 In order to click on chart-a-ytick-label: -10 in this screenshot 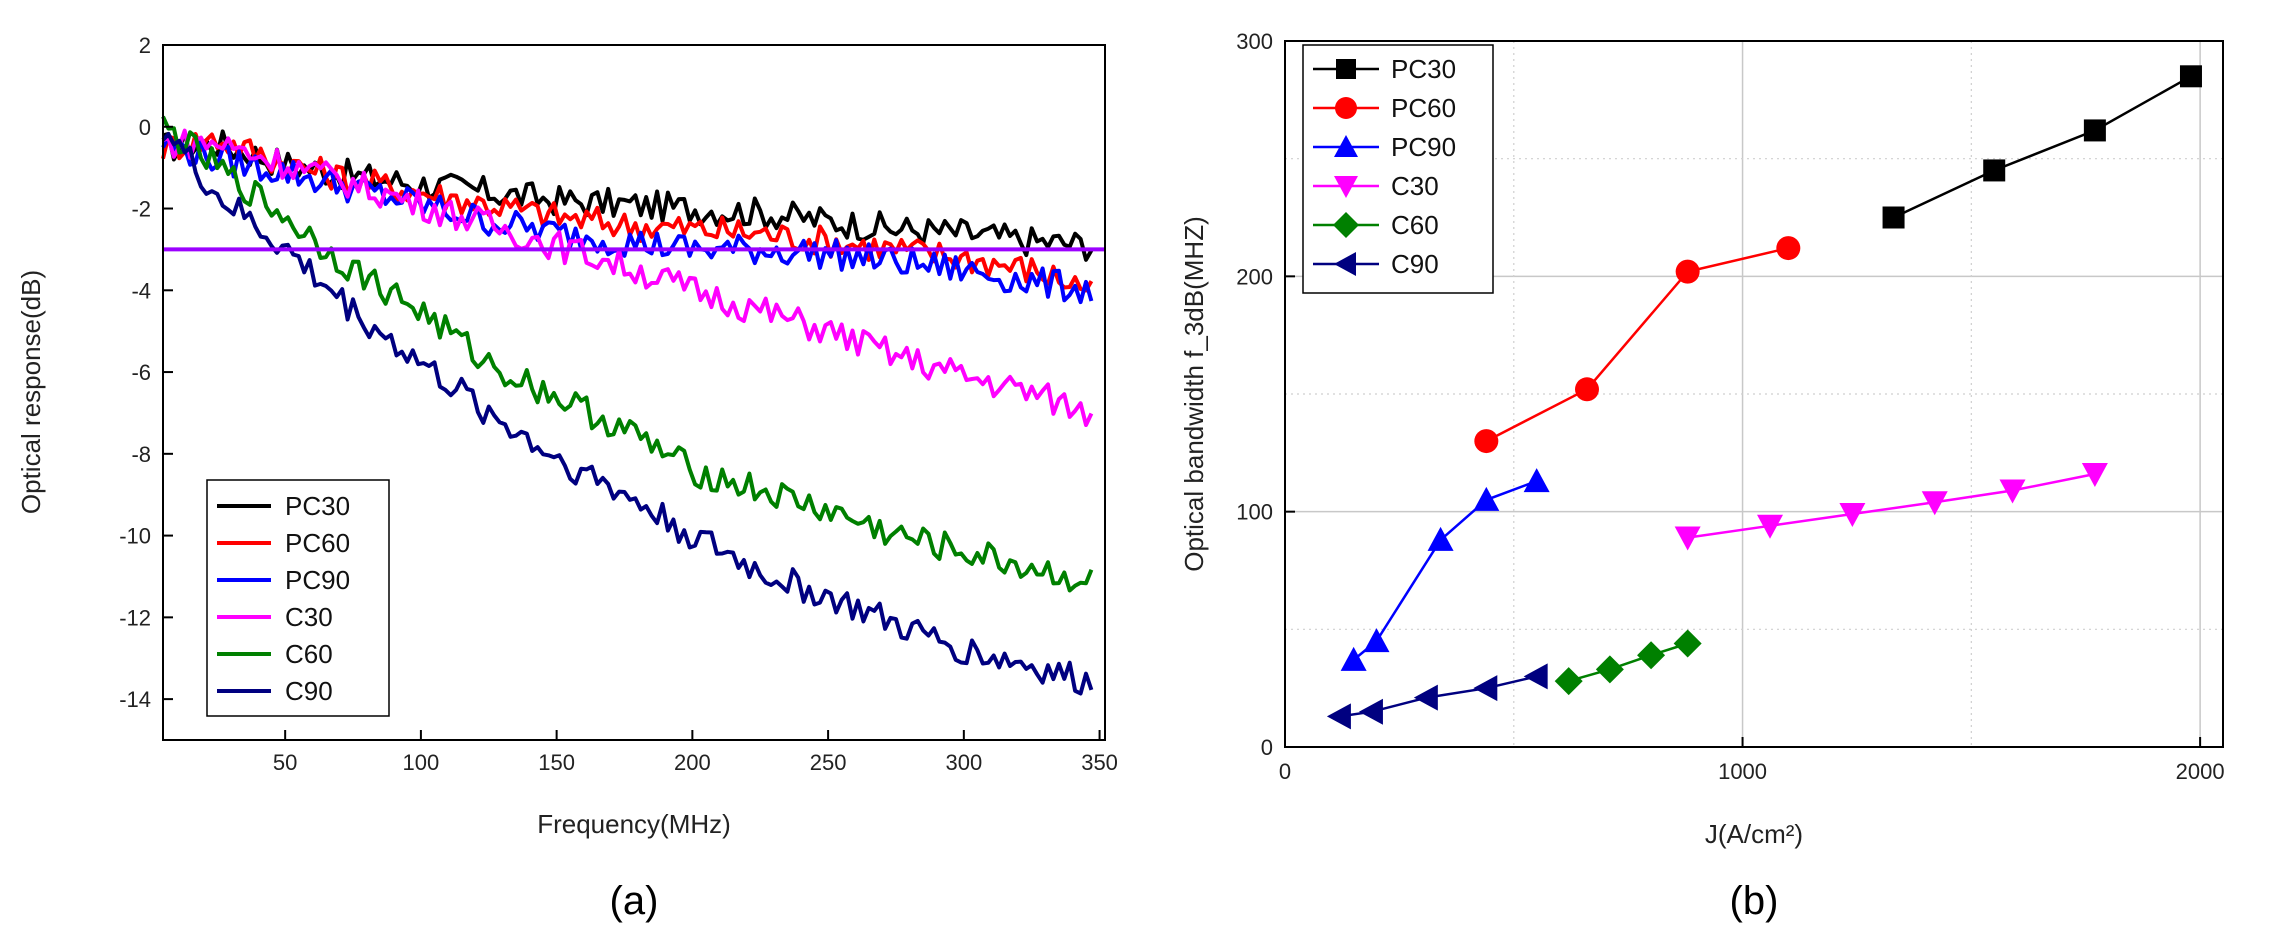, I will do `click(135, 536)`.